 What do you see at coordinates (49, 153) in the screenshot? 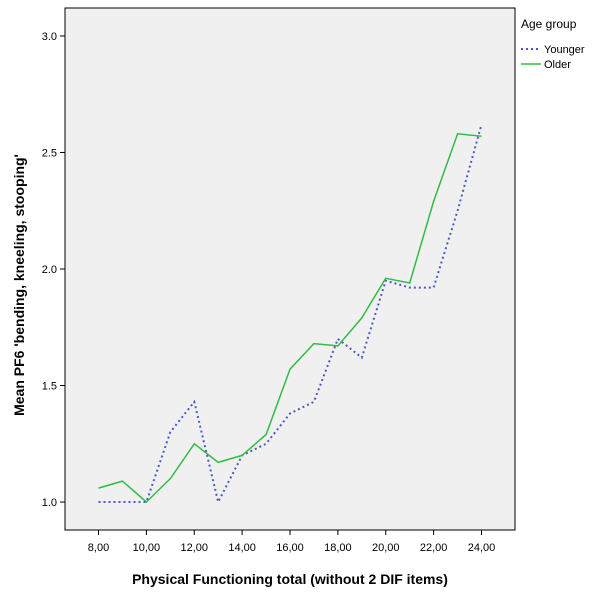
I see `y-tick-label: 2.5` at bounding box center [49, 153].